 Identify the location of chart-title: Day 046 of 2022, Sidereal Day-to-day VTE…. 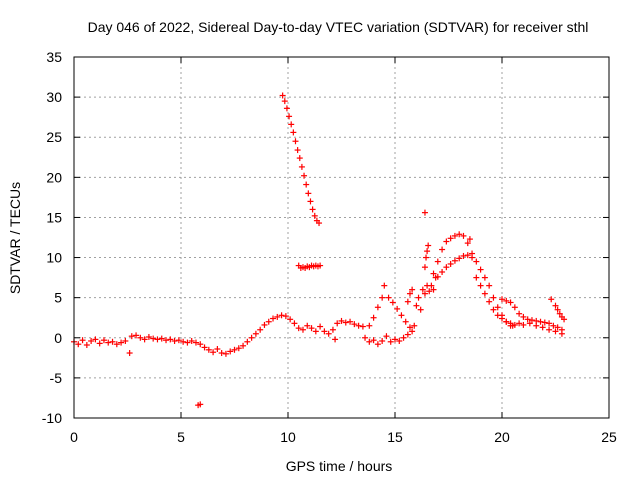
(338, 27).